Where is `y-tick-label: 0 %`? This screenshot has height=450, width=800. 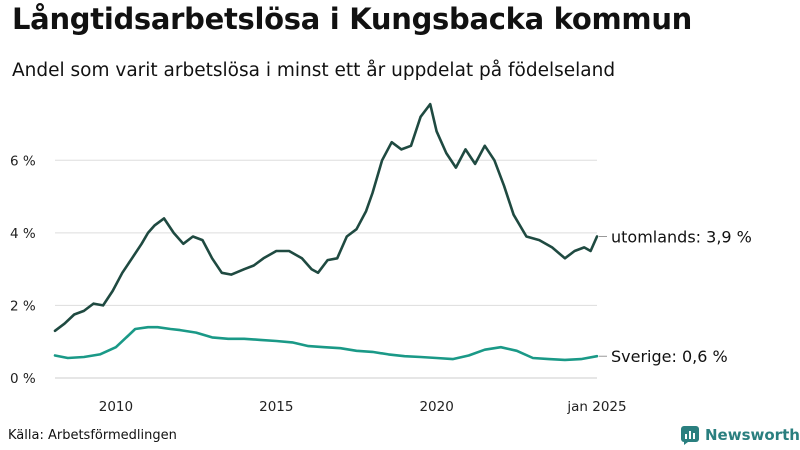 y-tick-label: 0 % is located at coordinates (23, 379).